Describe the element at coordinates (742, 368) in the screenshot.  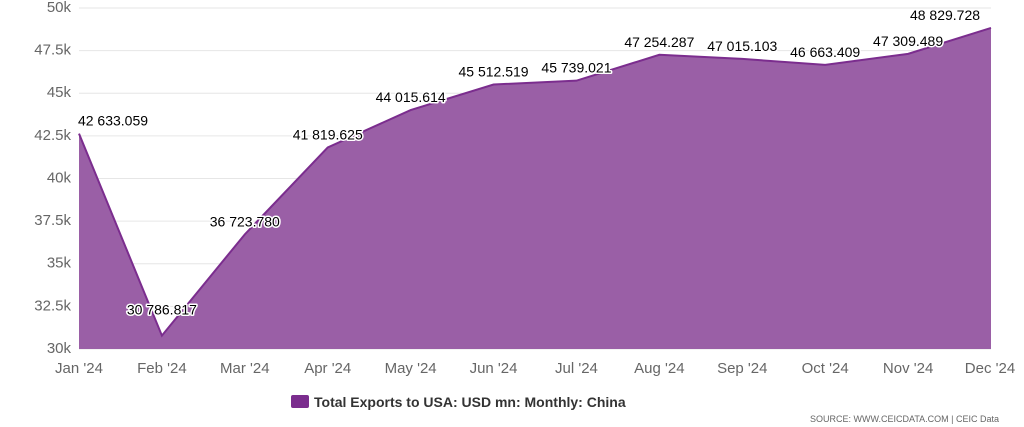
I see `x-tick-label: Sep '24` at that location.